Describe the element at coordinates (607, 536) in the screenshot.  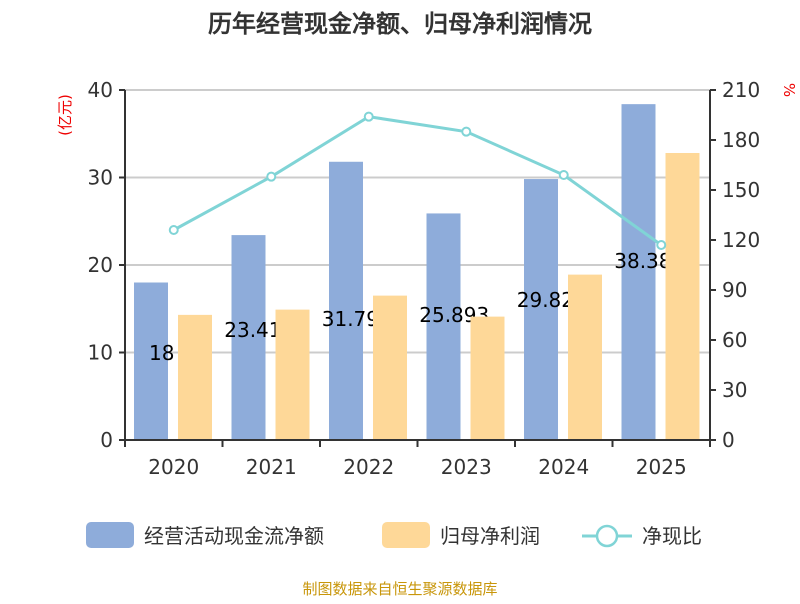
I see `legend-marker-ratio` at that location.